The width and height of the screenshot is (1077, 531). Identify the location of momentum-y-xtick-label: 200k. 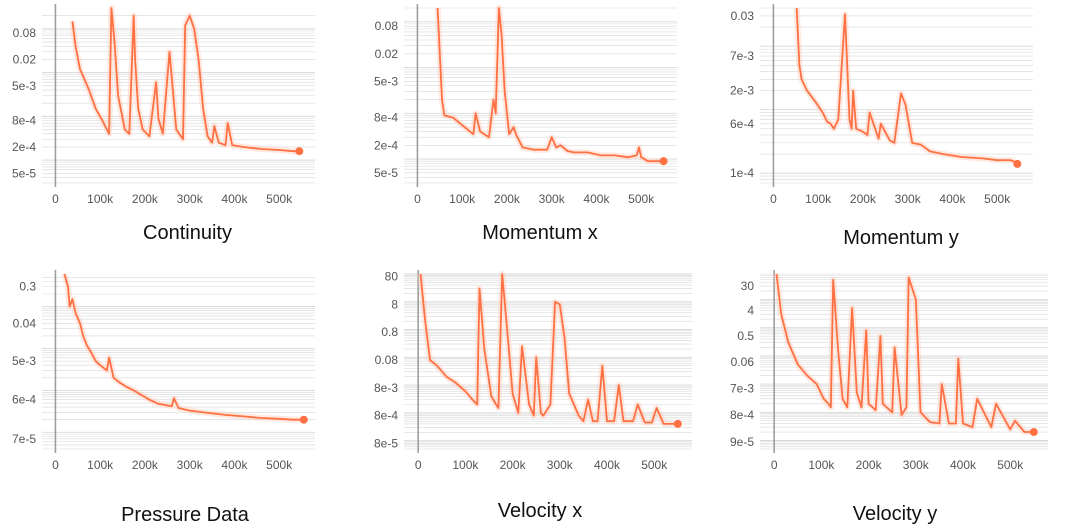
(863, 199).